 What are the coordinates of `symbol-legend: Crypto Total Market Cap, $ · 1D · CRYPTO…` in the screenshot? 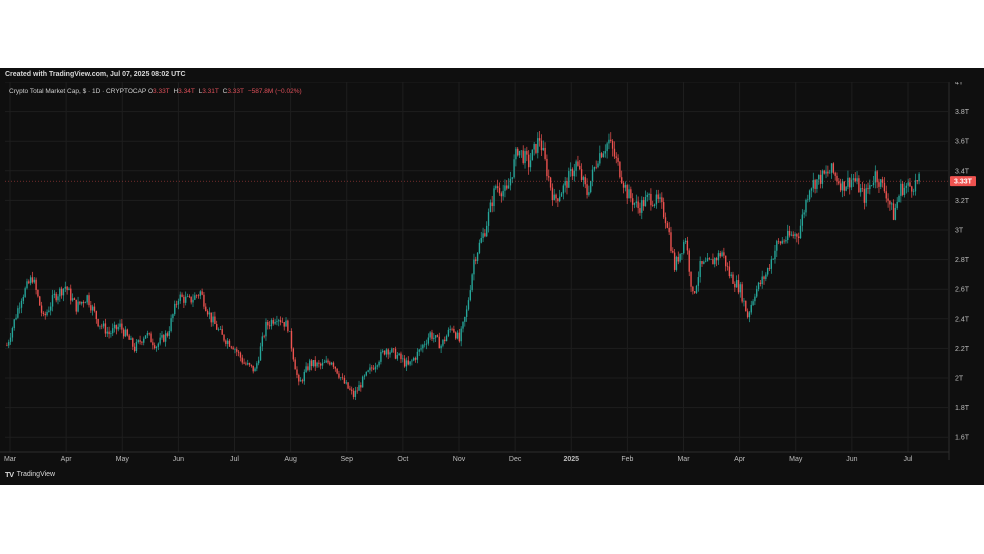 It's located at (156, 91).